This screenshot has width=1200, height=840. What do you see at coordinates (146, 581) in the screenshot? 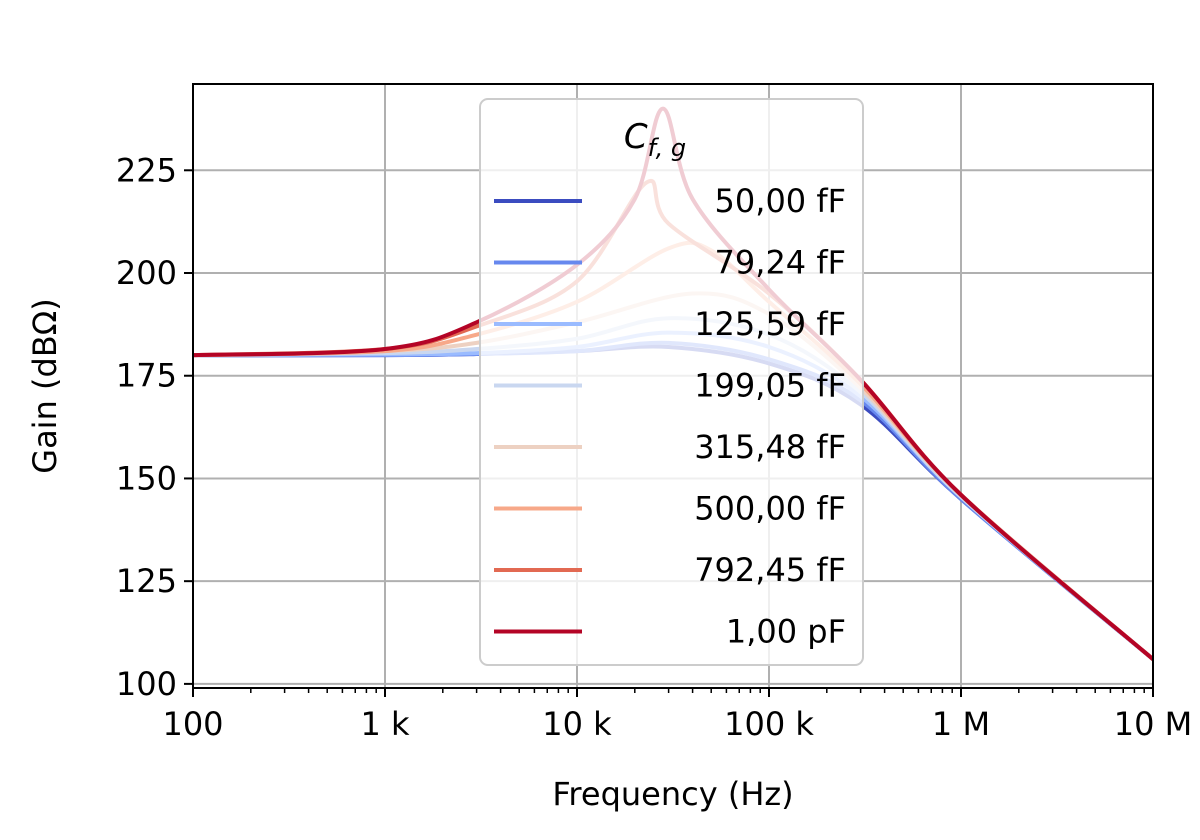
I see `y-tick-label: 125` at bounding box center [146, 581].